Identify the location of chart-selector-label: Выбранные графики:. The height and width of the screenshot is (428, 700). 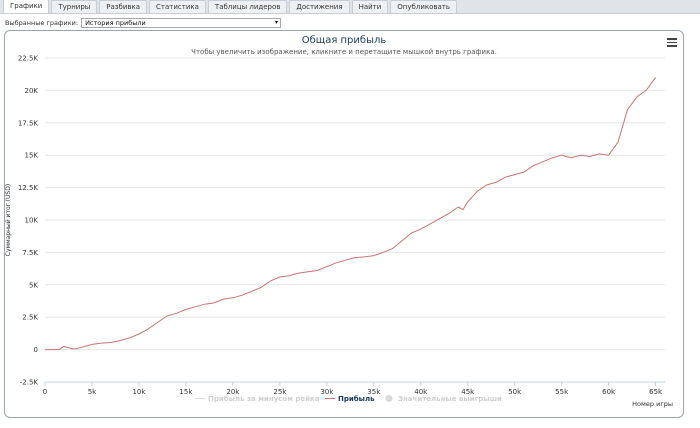
(42, 23).